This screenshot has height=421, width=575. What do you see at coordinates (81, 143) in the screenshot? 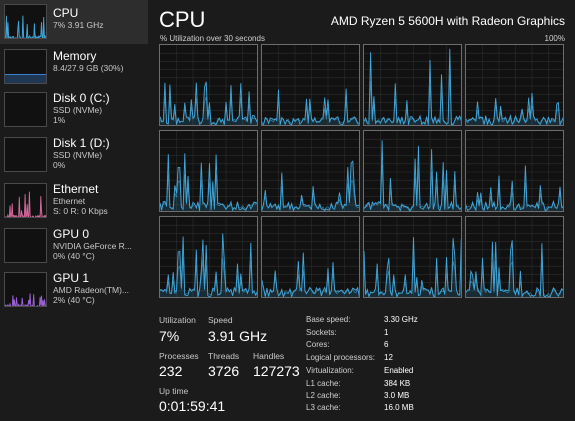
I see `sidebar-item-label: Disk 1 (D:)` at bounding box center [81, 143].